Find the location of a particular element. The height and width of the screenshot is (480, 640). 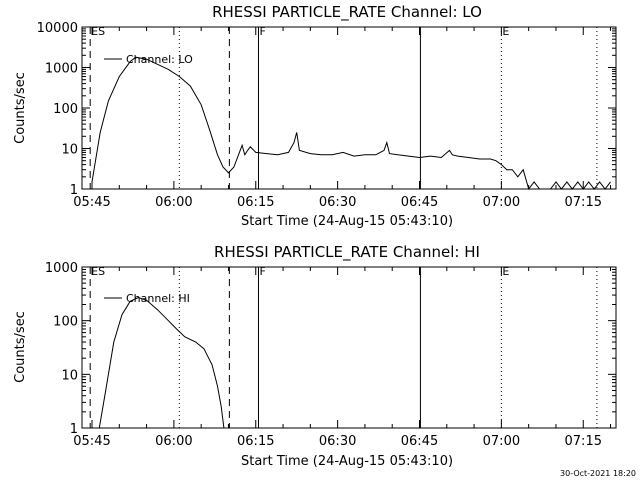

x-tick-label-lo: 05:45 is located at coordinates (91, 202).